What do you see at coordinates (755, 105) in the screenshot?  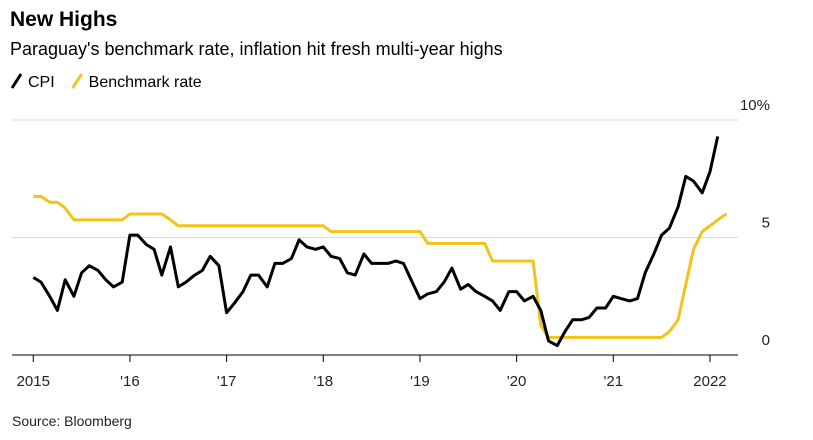 I see `y-tick-label: 10%` at bounding box center [755, 105].